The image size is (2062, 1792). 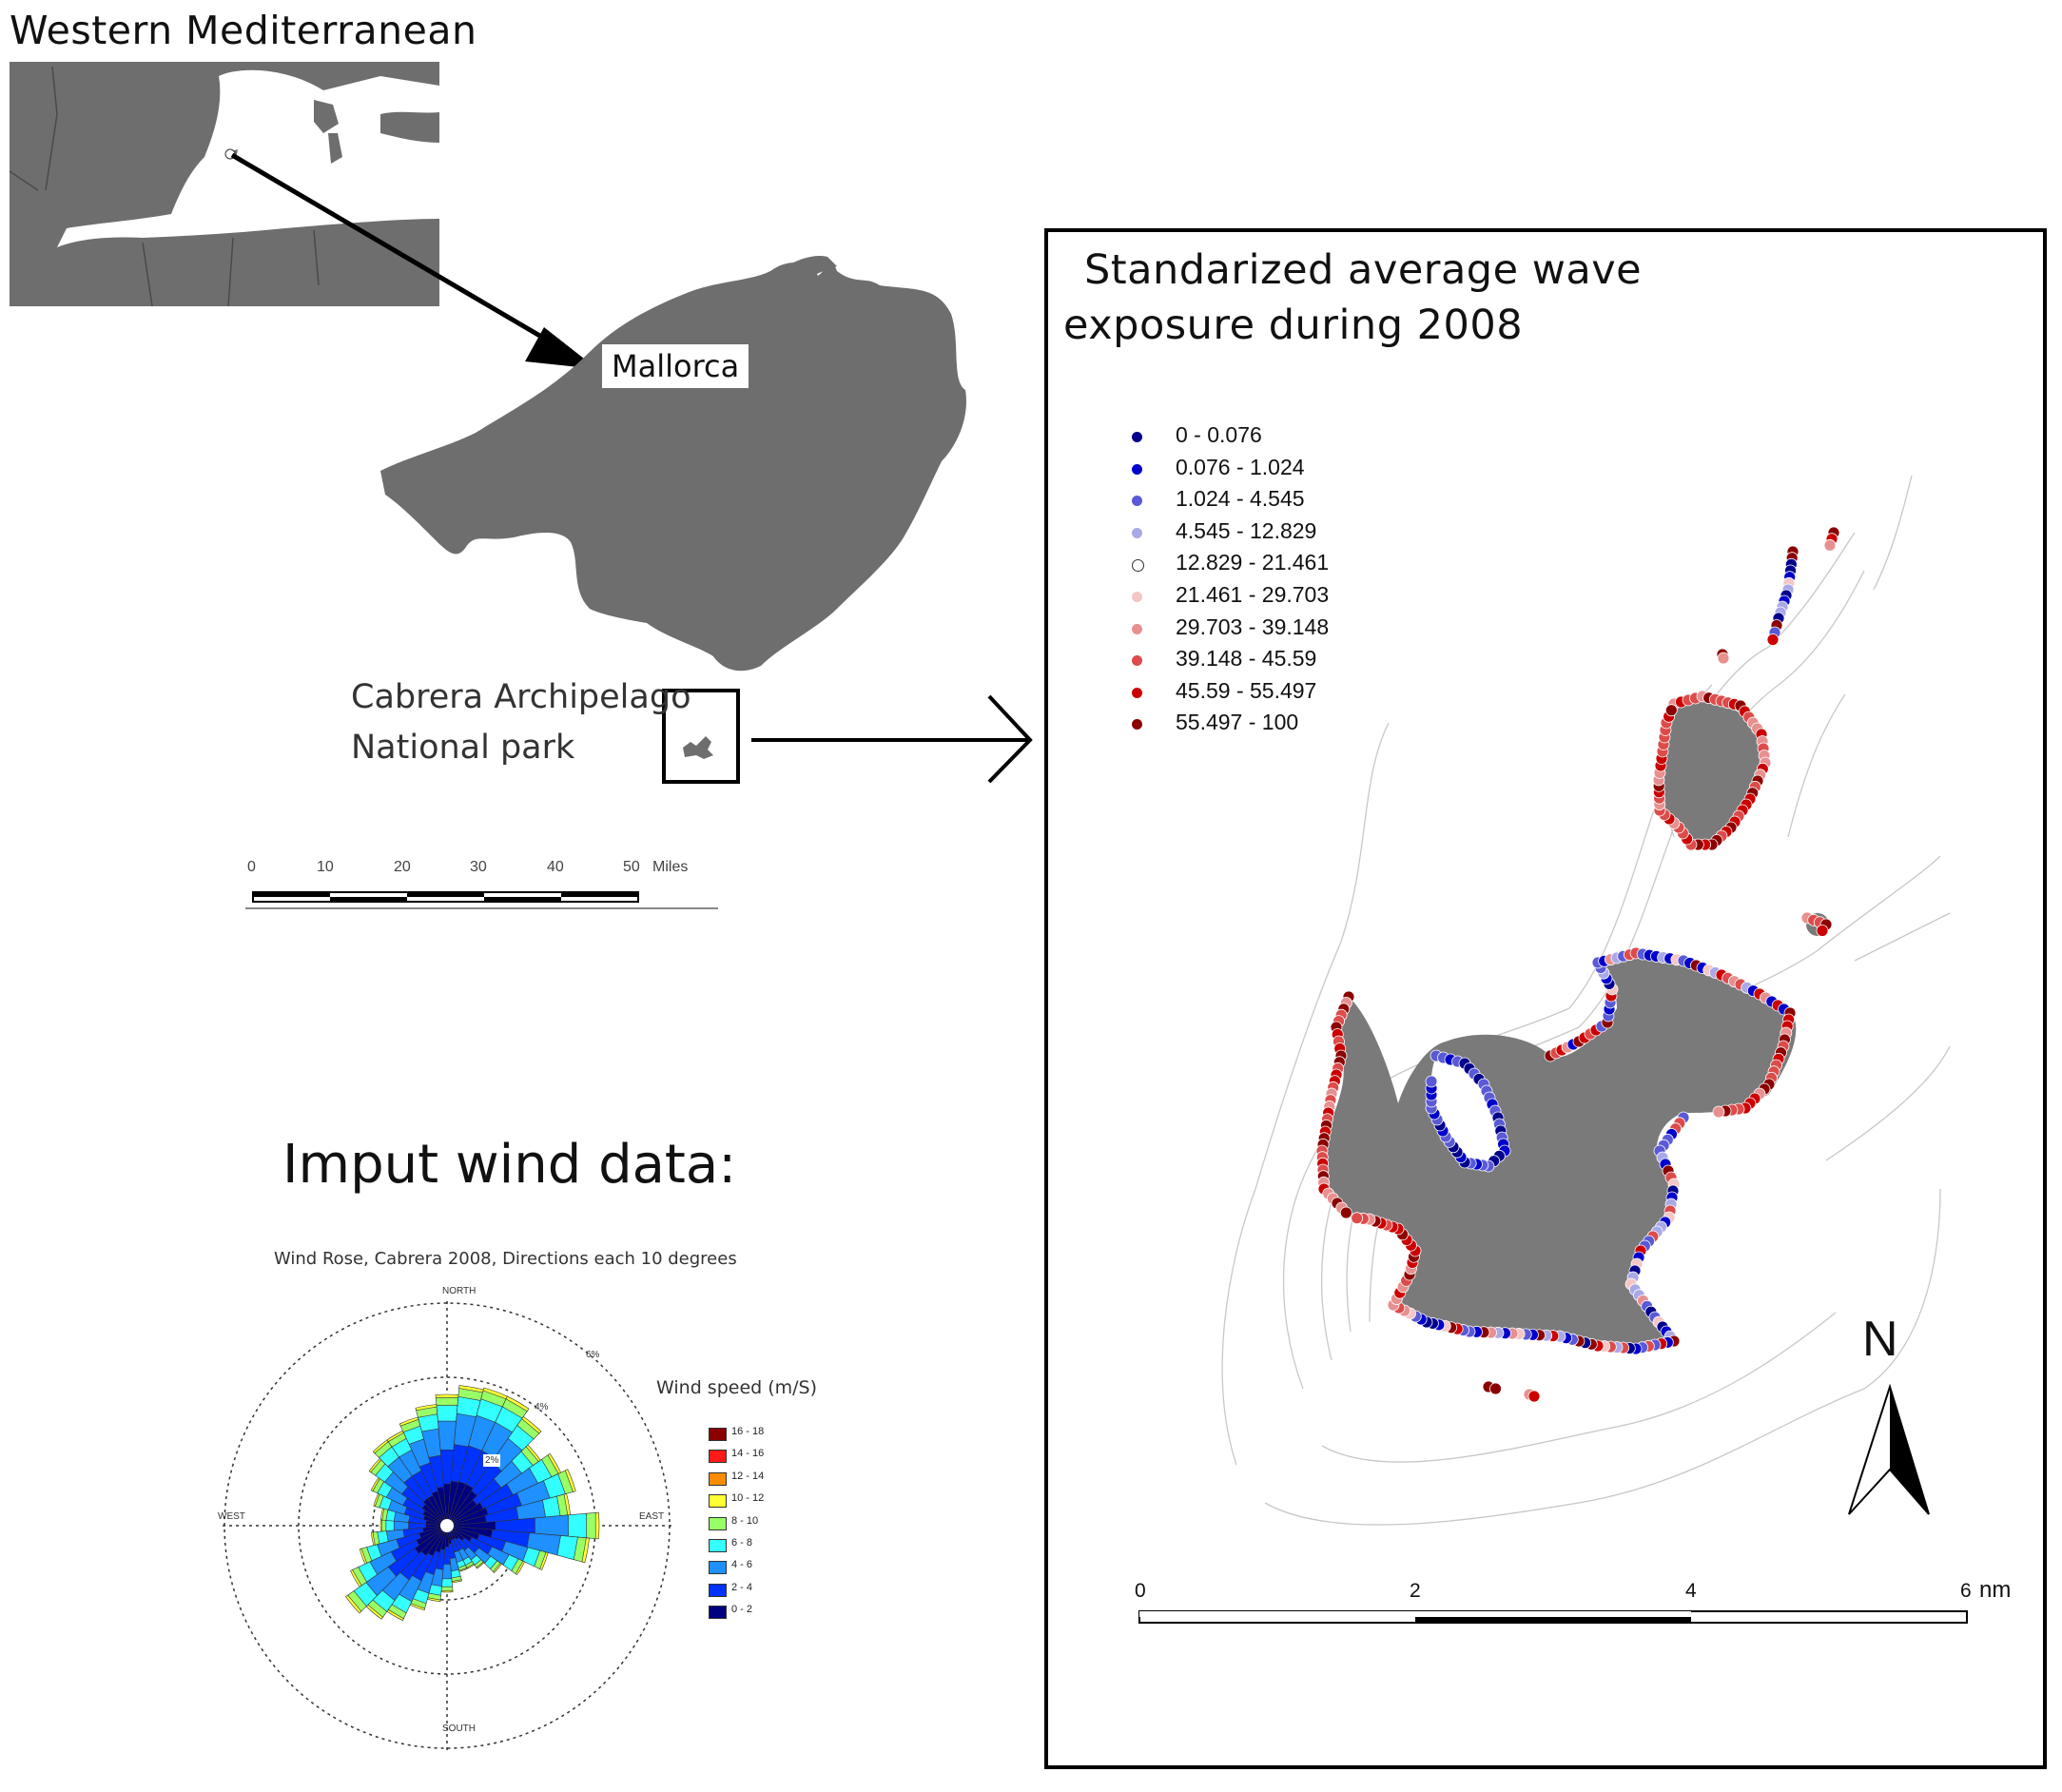 I want to click on cabrera-locator, so click(x=847, y=736).